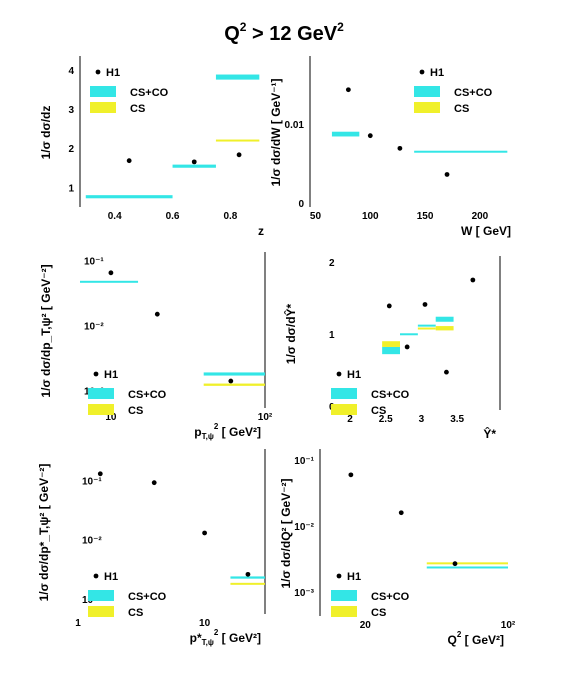 The width and height of the screenshot is (568, 681). Describe the element at coordinates (230, 216) in the screenshot. I see `x-tick-label: 0.8` at that location.